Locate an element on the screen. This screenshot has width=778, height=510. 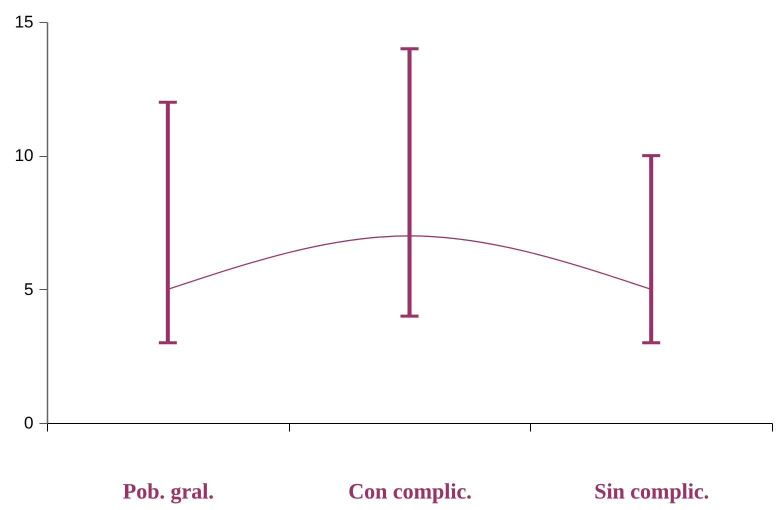
x-tick-label: Sin complic. is located at coordinates (652, 491).